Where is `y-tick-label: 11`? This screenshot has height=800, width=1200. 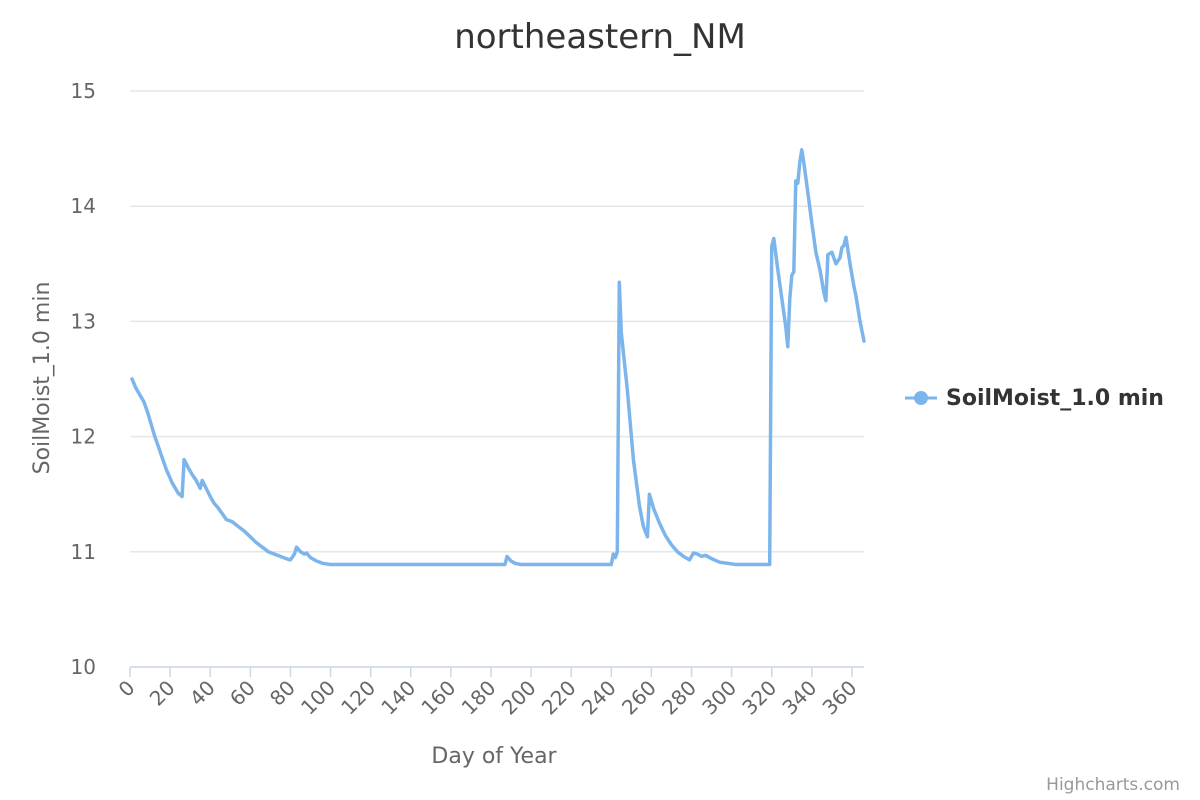
y-tick-label: 11 is located at coordinates (83, 552).